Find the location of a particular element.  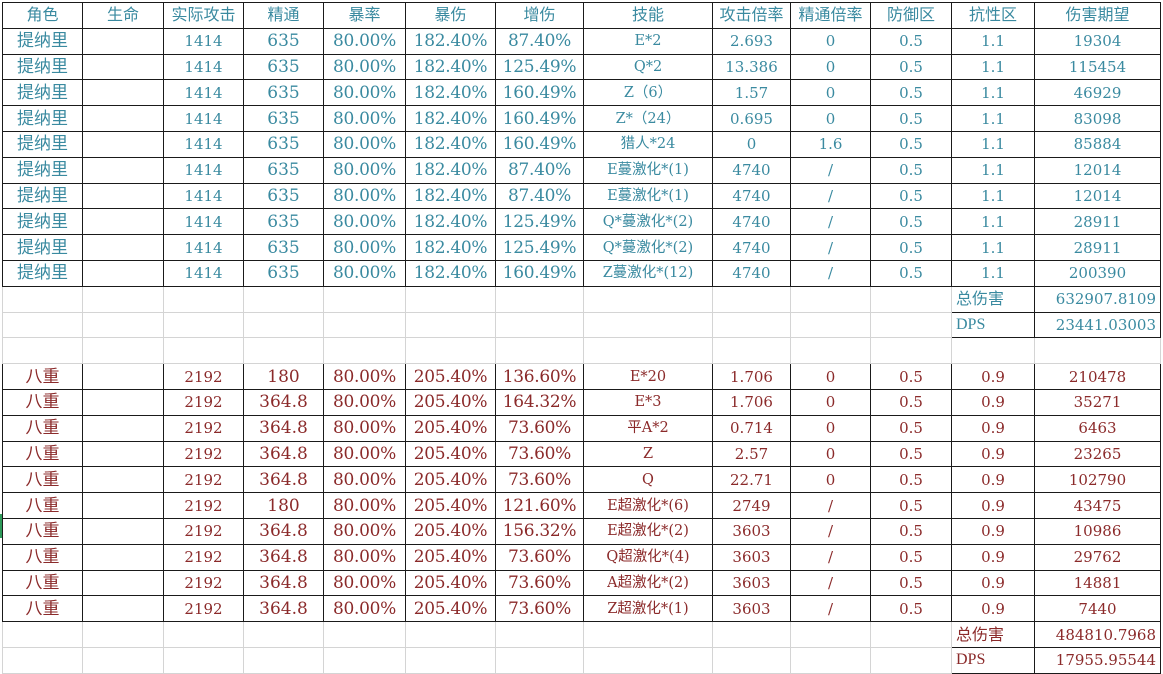

cell-skill: Z蔓激化*(12) is located at coordinates (648, 273).